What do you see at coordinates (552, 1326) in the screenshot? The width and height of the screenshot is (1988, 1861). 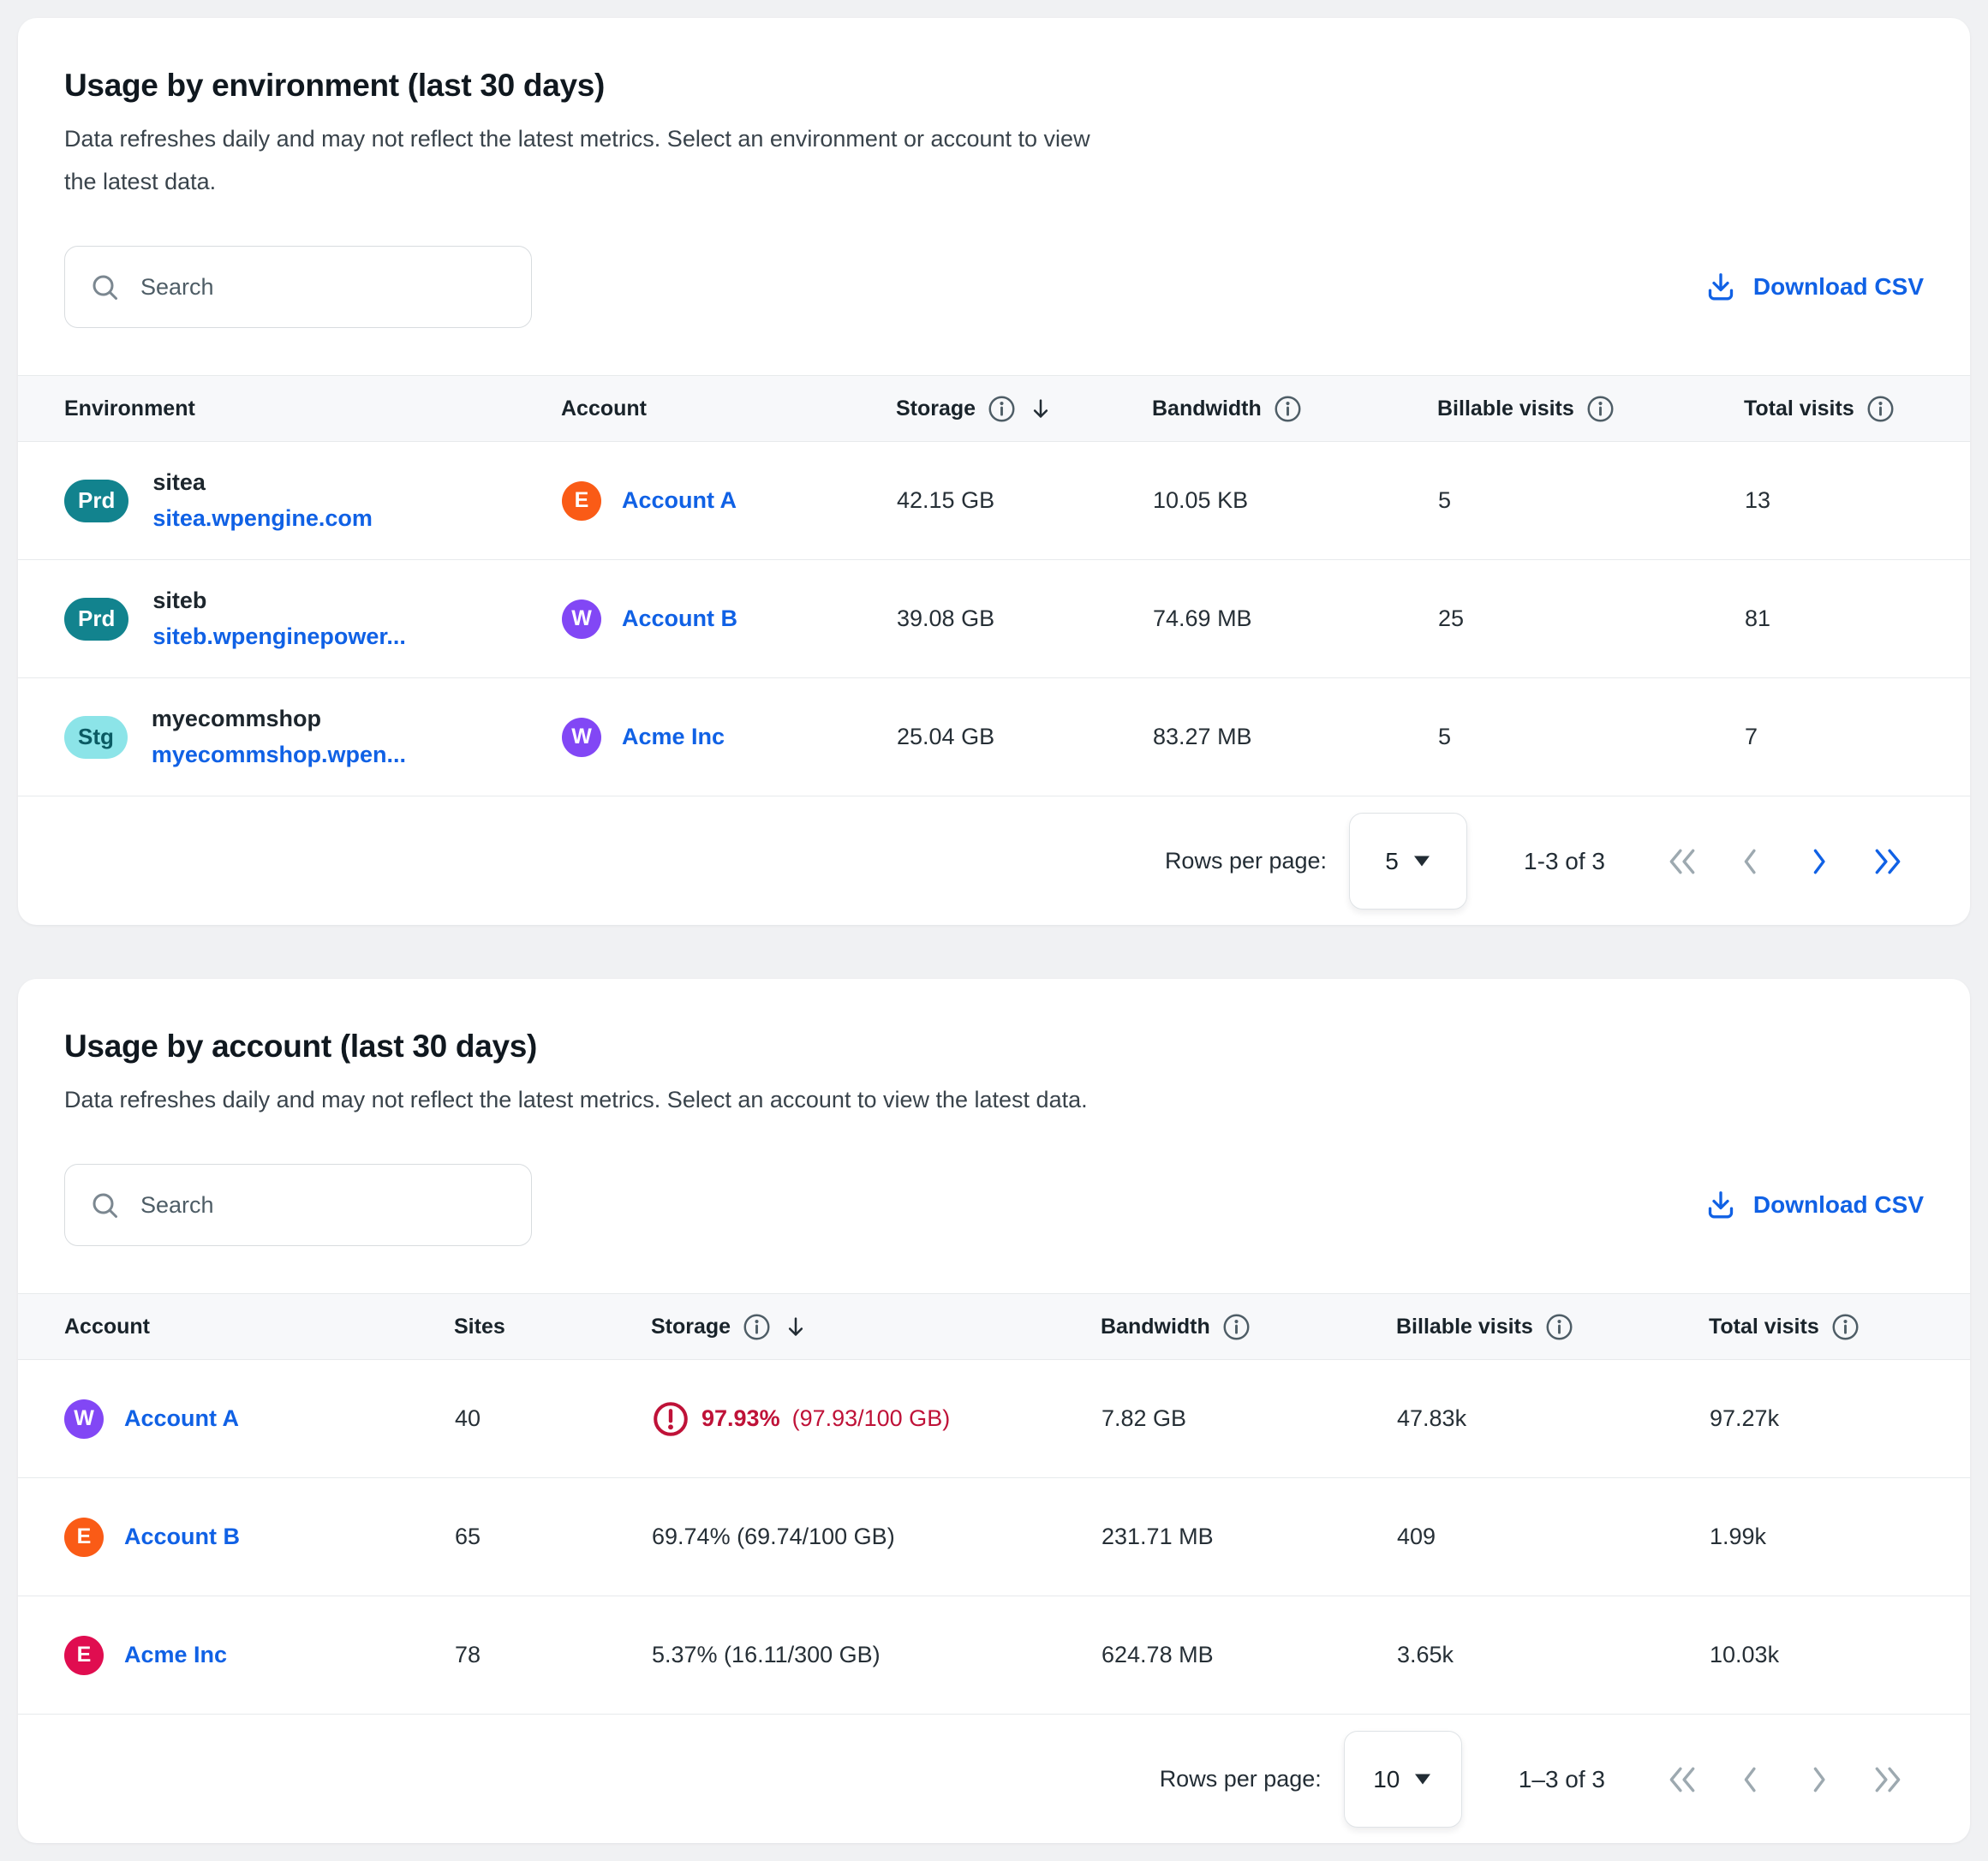 I see `column-header-sites: Sites` at bounding box center [552, 1326].